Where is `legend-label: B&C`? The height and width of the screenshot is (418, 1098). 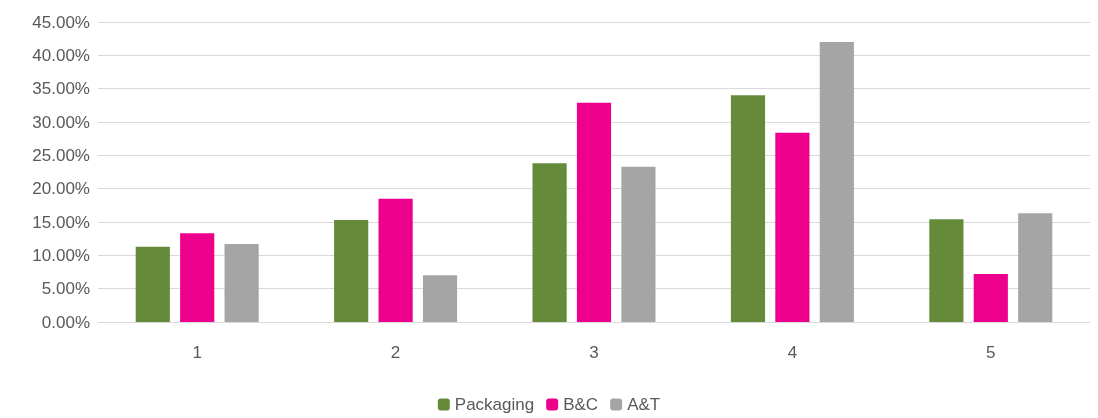
legend-label: B&C is located at coordinates (581, 404).